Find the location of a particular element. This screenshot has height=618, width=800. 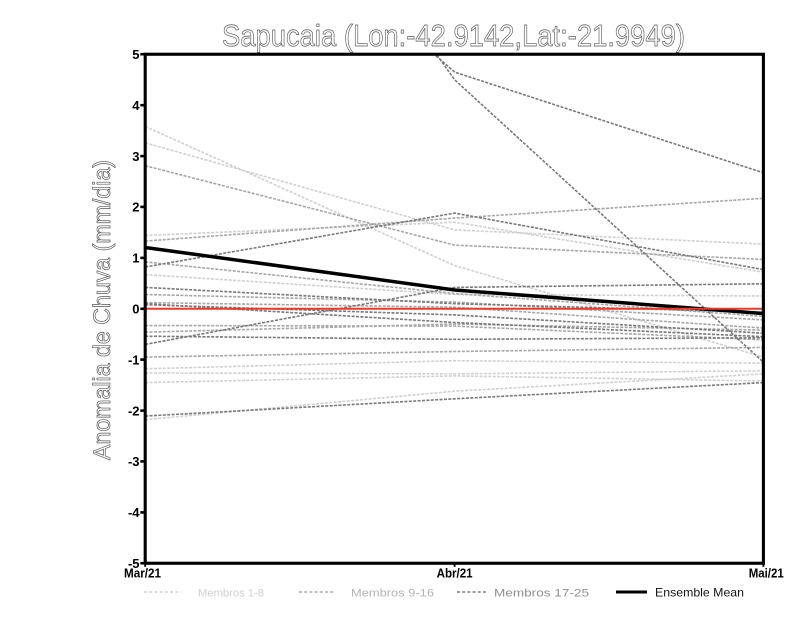

svg-text: 4 is located at coordinates (136, 105).